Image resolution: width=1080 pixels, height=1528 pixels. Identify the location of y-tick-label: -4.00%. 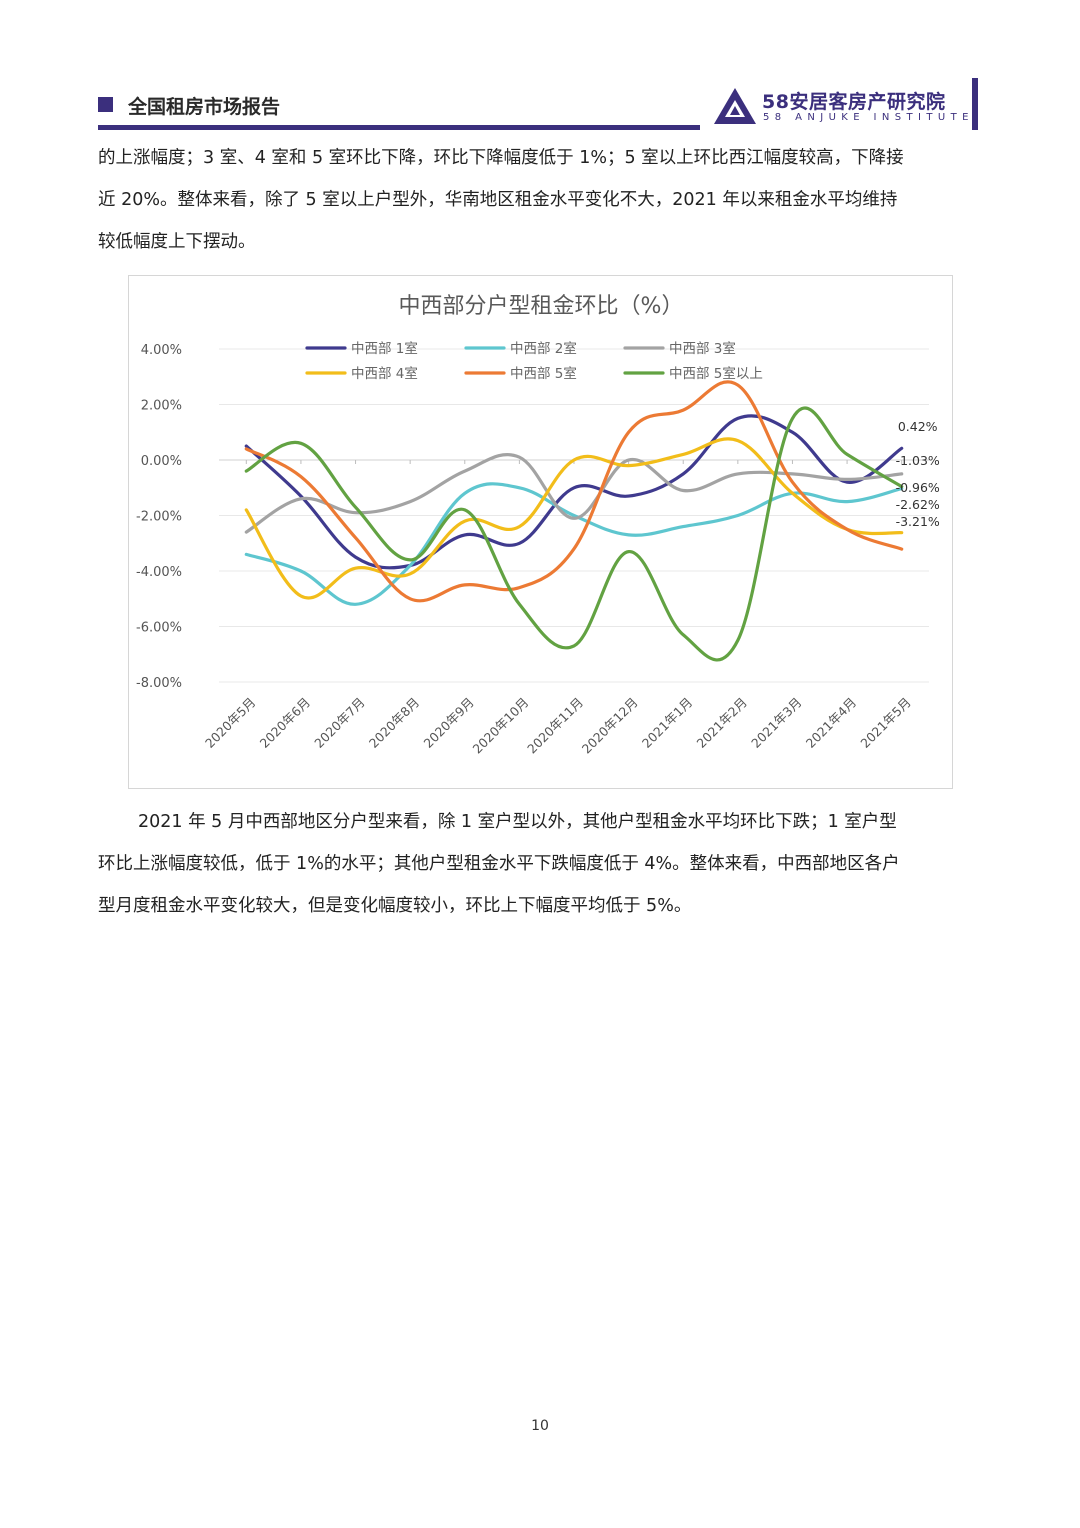
(159, 572).